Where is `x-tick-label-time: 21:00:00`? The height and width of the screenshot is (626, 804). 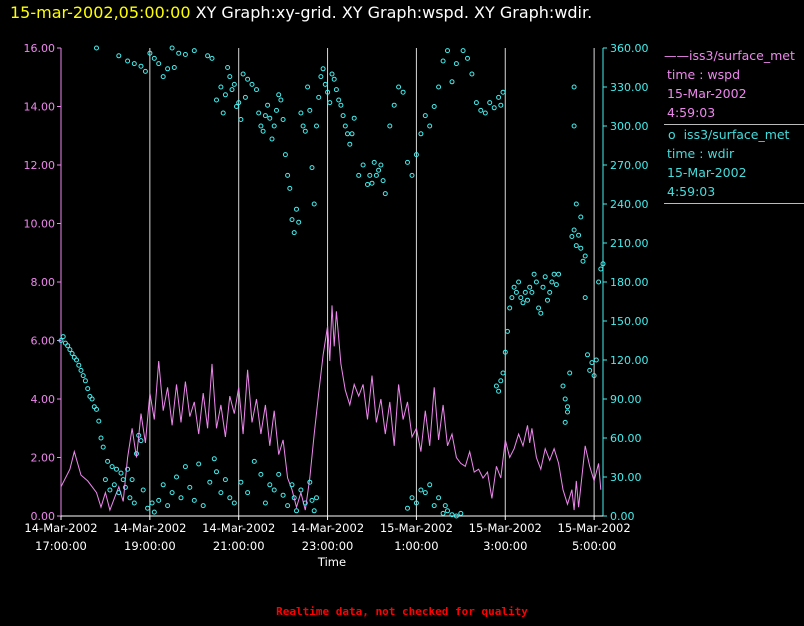 x-tick-label-time: 21:00:00 is located at coordinates (239, 546).